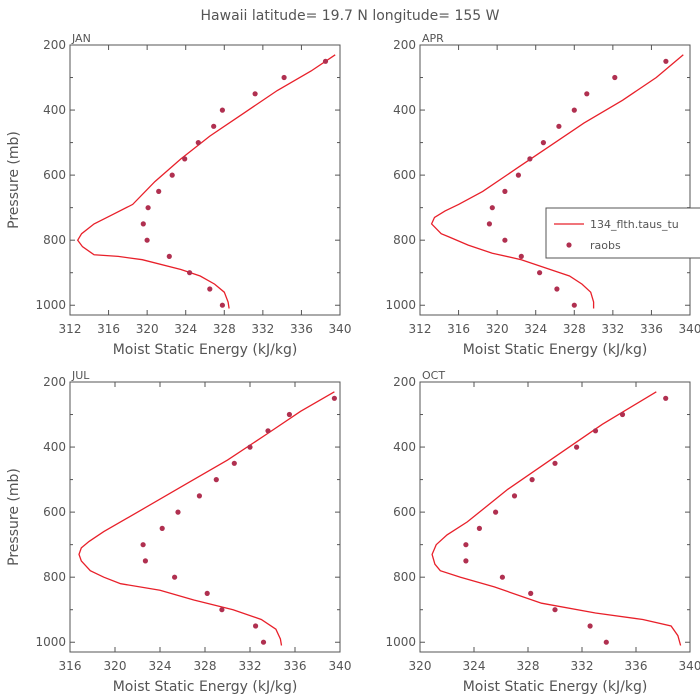 This screenshot has height=700, width=700. I want to click on plot-area-jul, so click(207, 518).